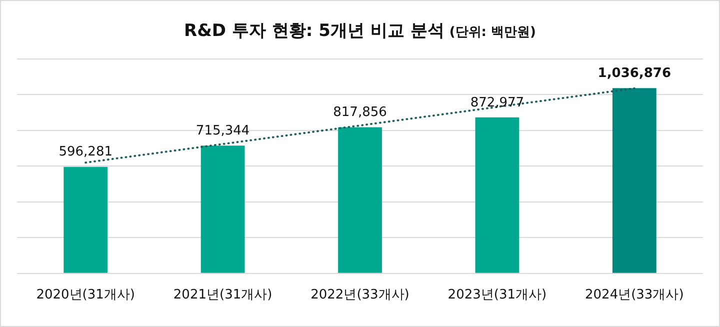 The height and width of the screenshot is (327, 720). I want to click on chart-subtitle: (단위: 백만원), so click(492, 32).